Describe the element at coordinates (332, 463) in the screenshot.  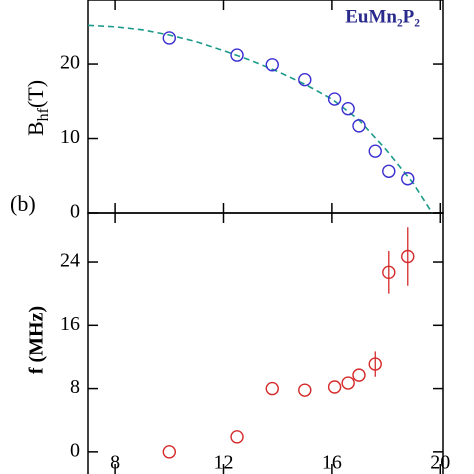
I see `x-tick-label: 16` at that location.